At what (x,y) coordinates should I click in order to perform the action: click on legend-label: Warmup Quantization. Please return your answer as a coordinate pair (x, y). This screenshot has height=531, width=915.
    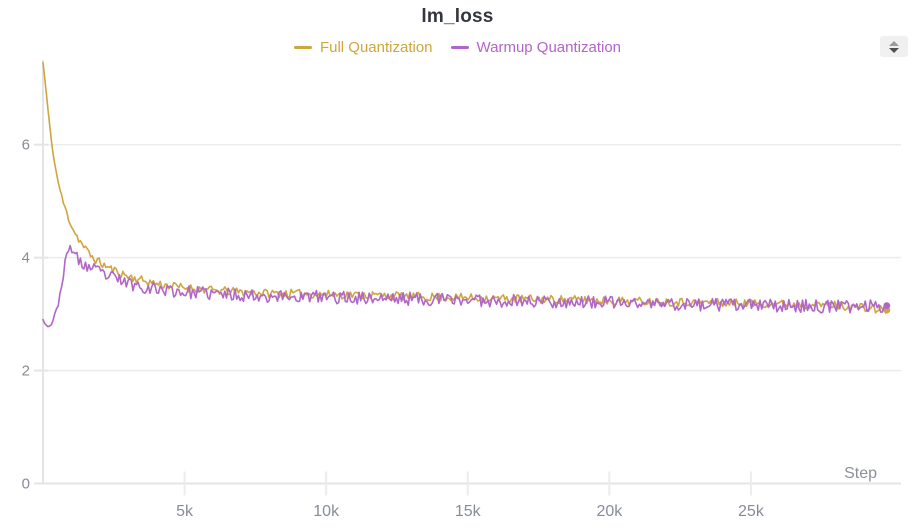
    Looking at the image, I should click on (549, 47).